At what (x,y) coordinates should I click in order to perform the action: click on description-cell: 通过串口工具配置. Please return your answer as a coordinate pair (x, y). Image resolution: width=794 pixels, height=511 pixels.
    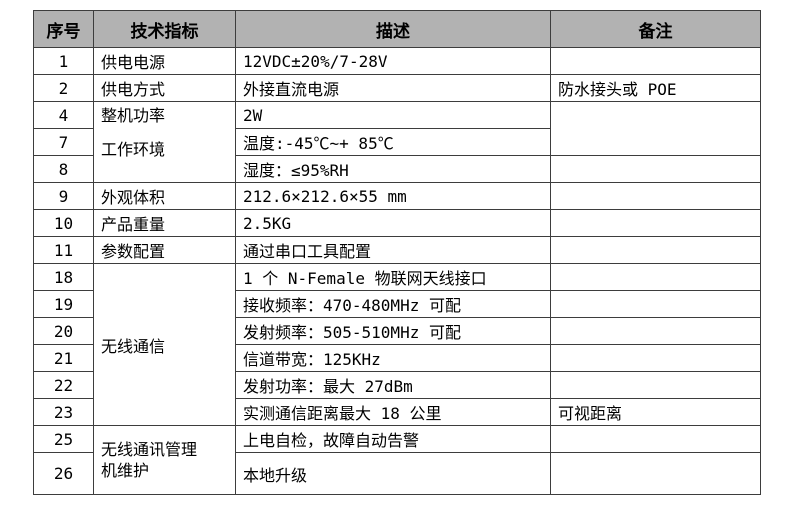
    Looking at the image, I should click on (393, 250).